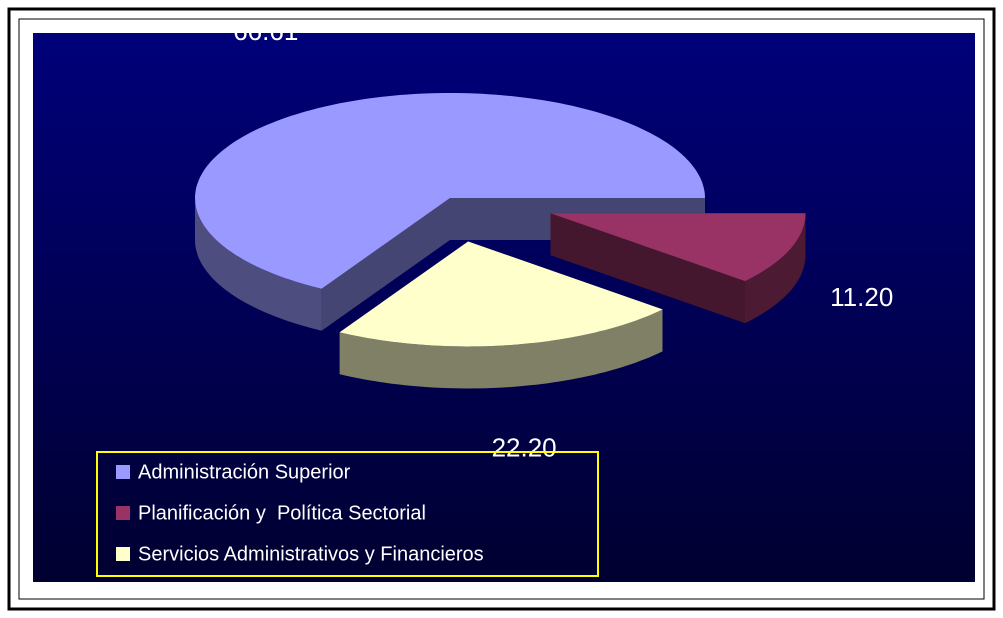 This screenshot has width=1003, height=618. Describe the element at coordinates (311, 554) in the screenshot. I see `legend-label: Servicios Administrativos y Financieros` at that location.